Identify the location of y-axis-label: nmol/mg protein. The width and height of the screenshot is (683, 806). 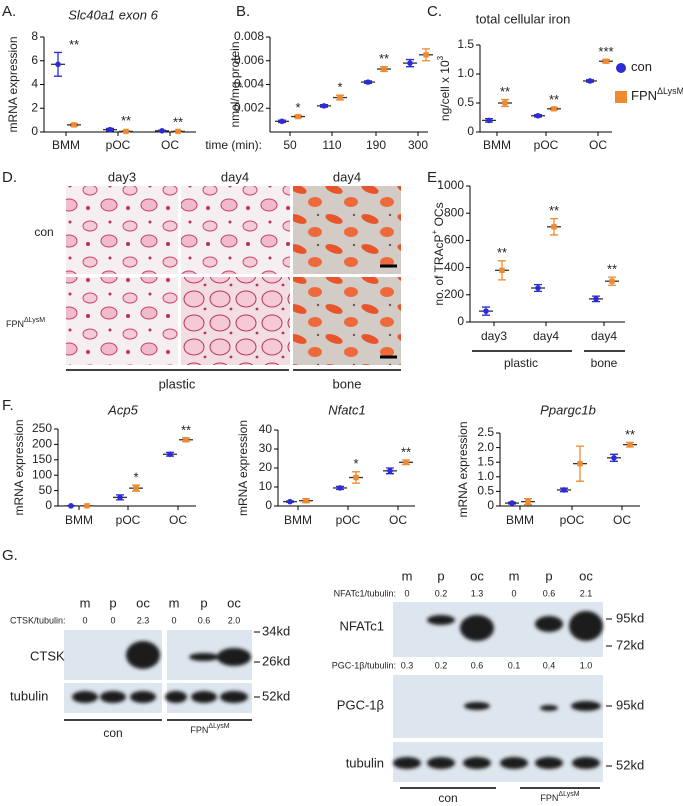
(235, 84).